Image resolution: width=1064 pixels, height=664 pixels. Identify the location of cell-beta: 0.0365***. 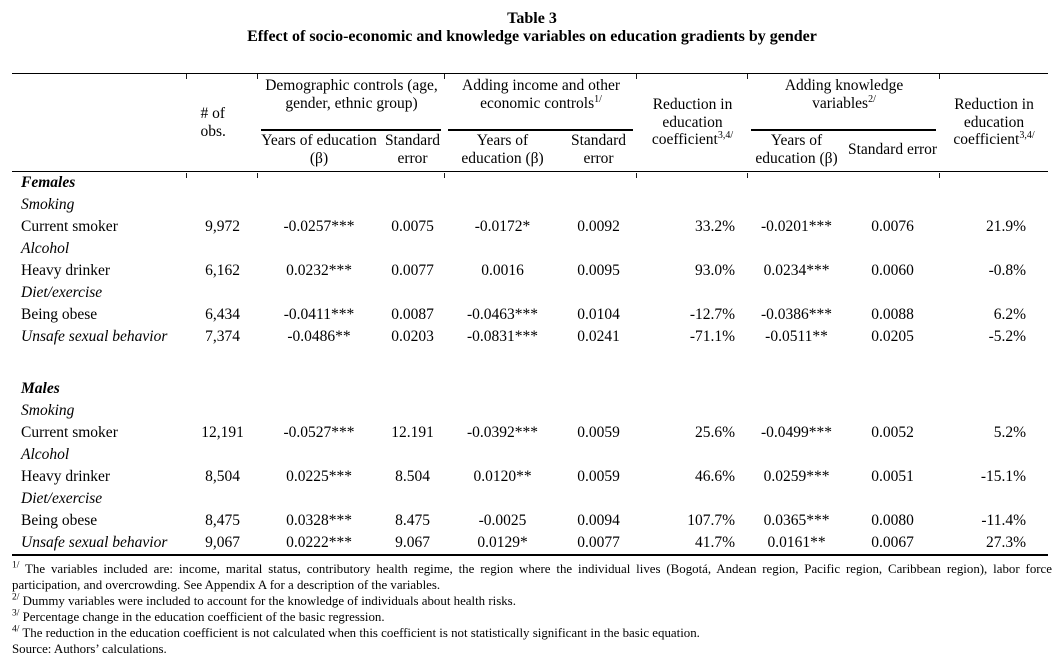
(796, 520).